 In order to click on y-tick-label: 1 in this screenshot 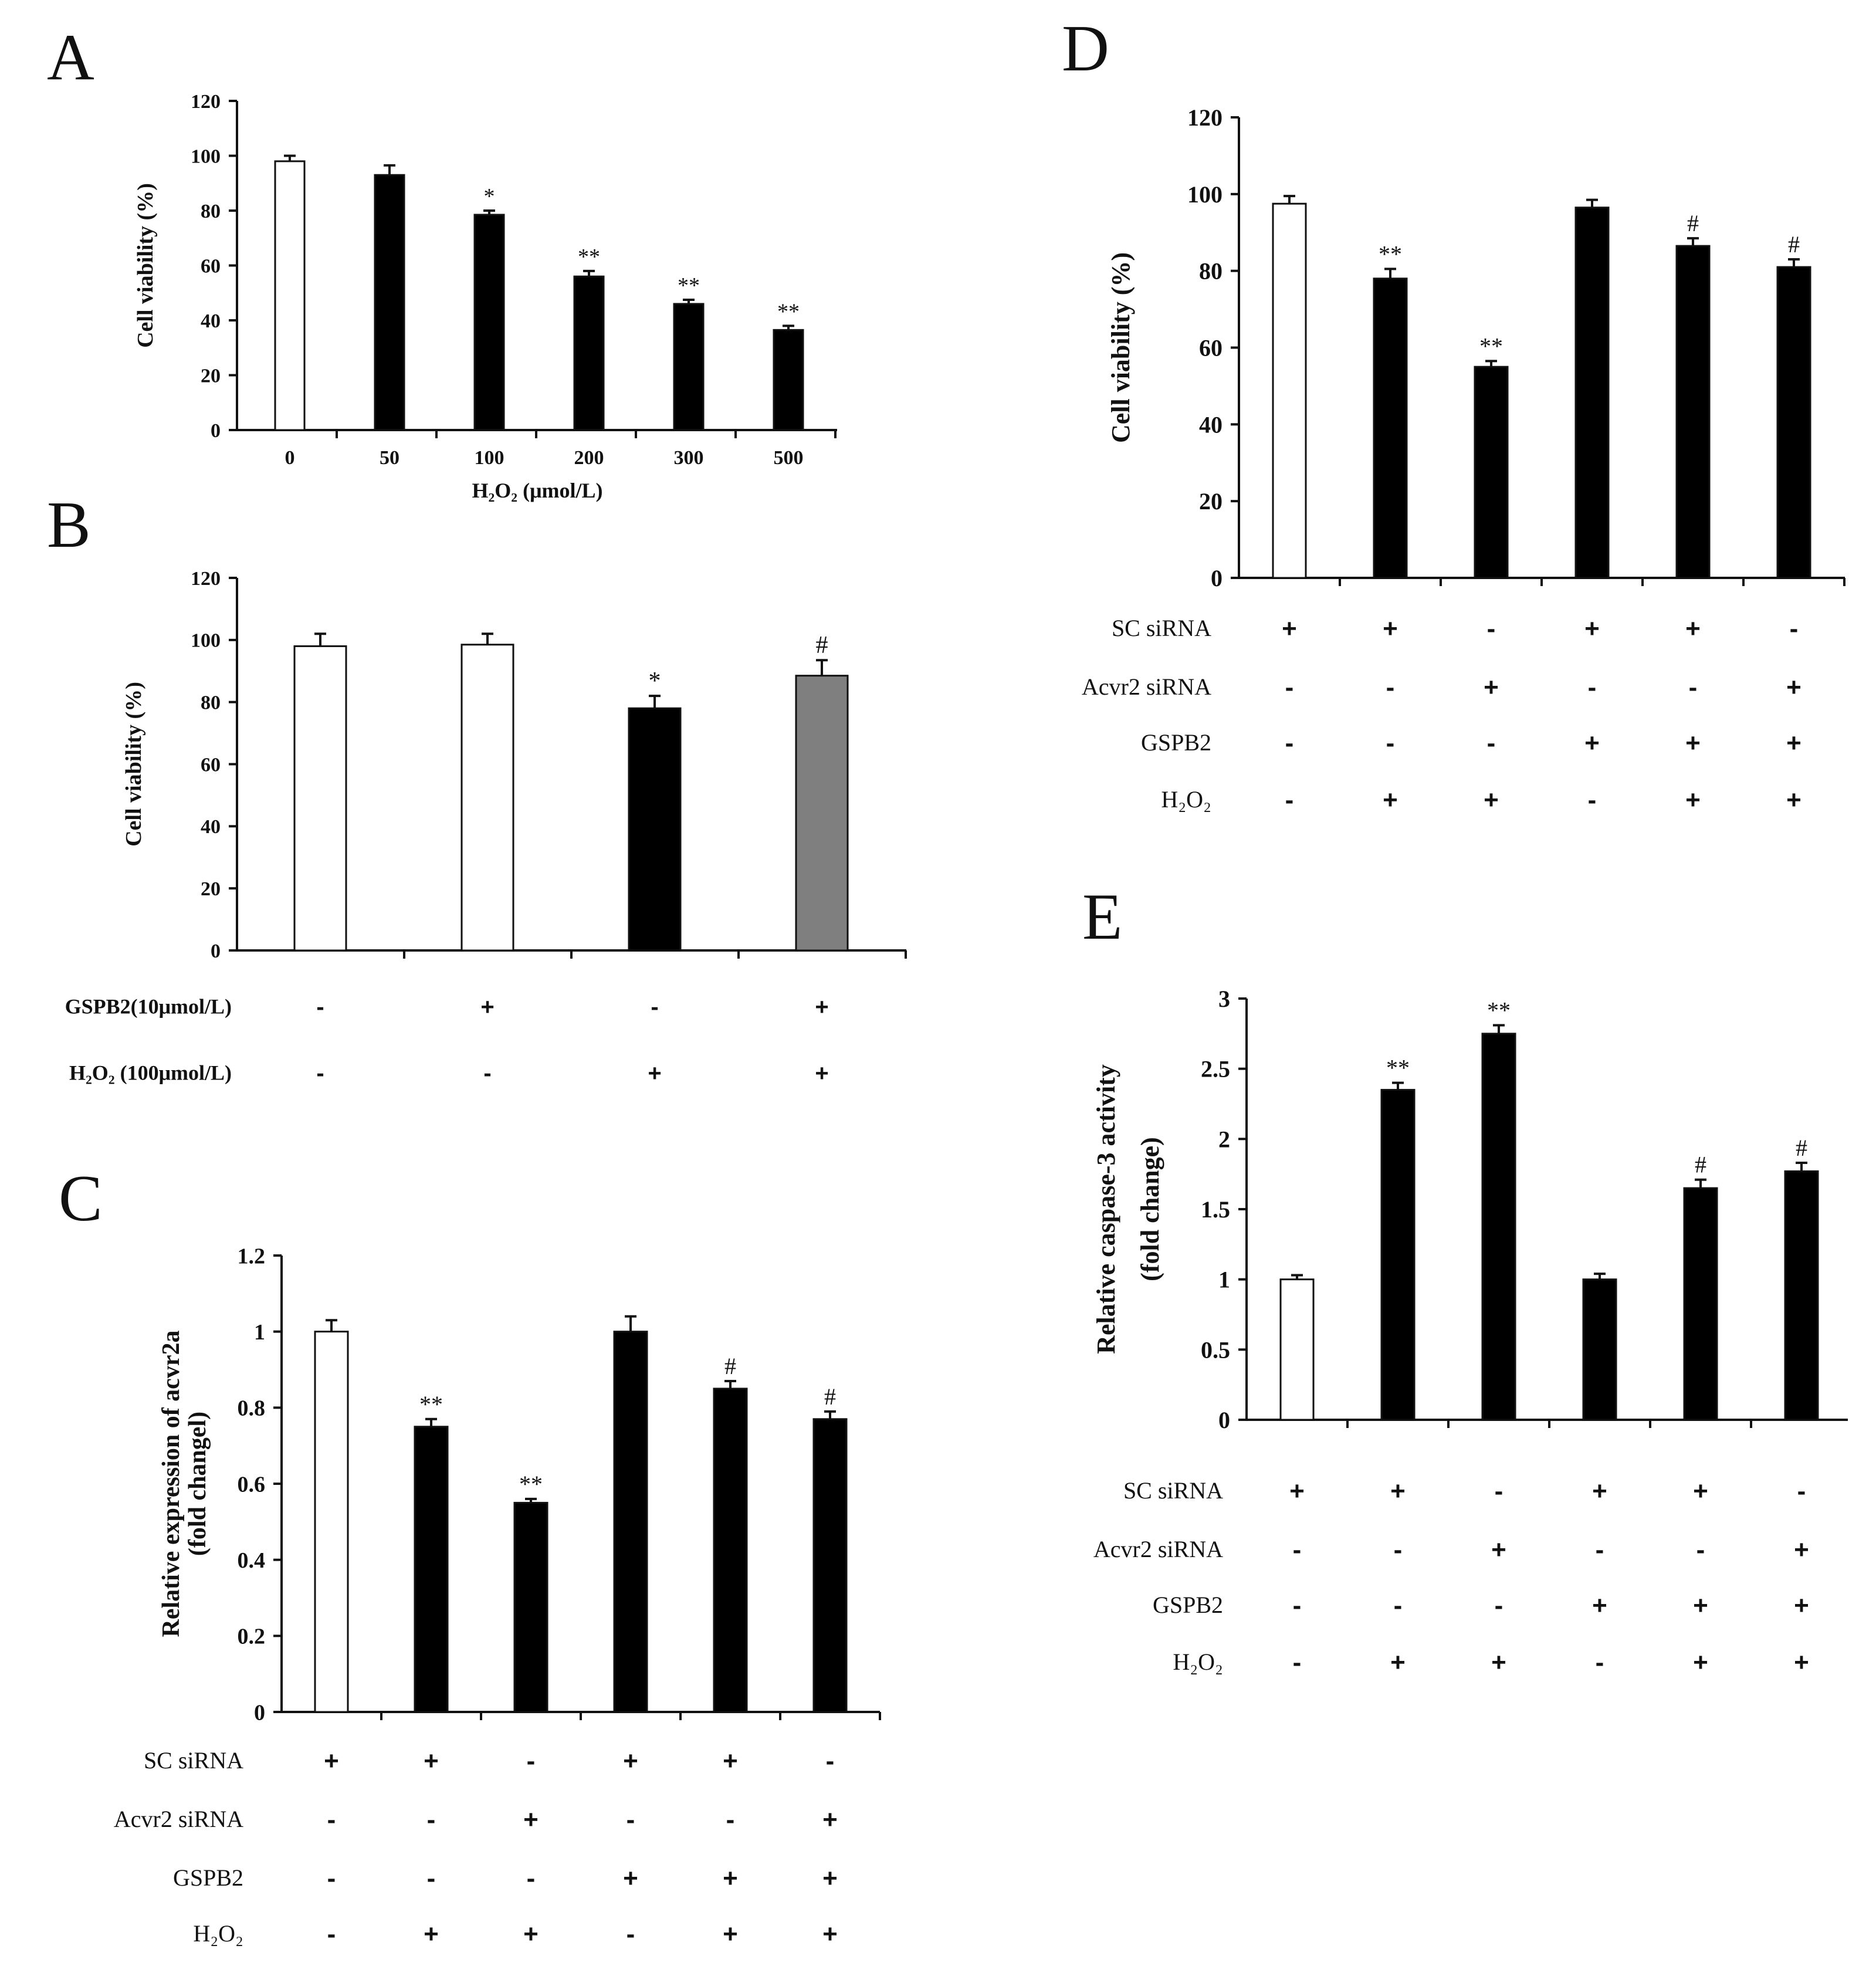, I will do `click(1224, 1280)`.